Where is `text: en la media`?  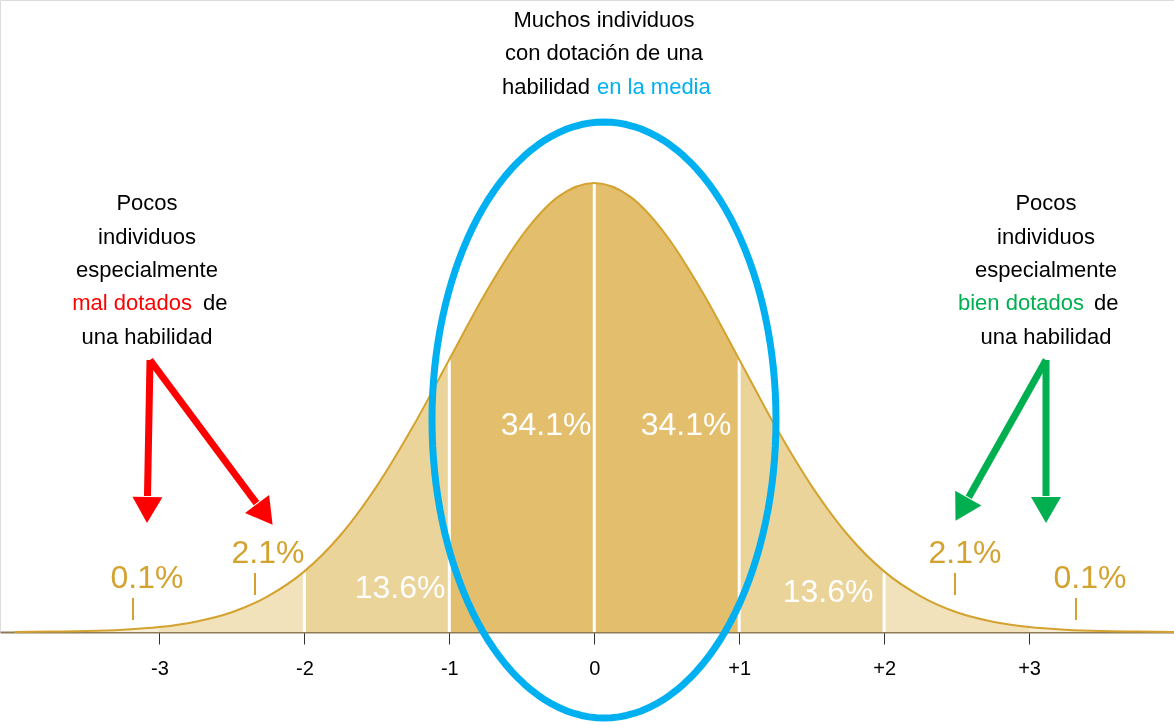 text: en la media is located at coordinates (654, 86).